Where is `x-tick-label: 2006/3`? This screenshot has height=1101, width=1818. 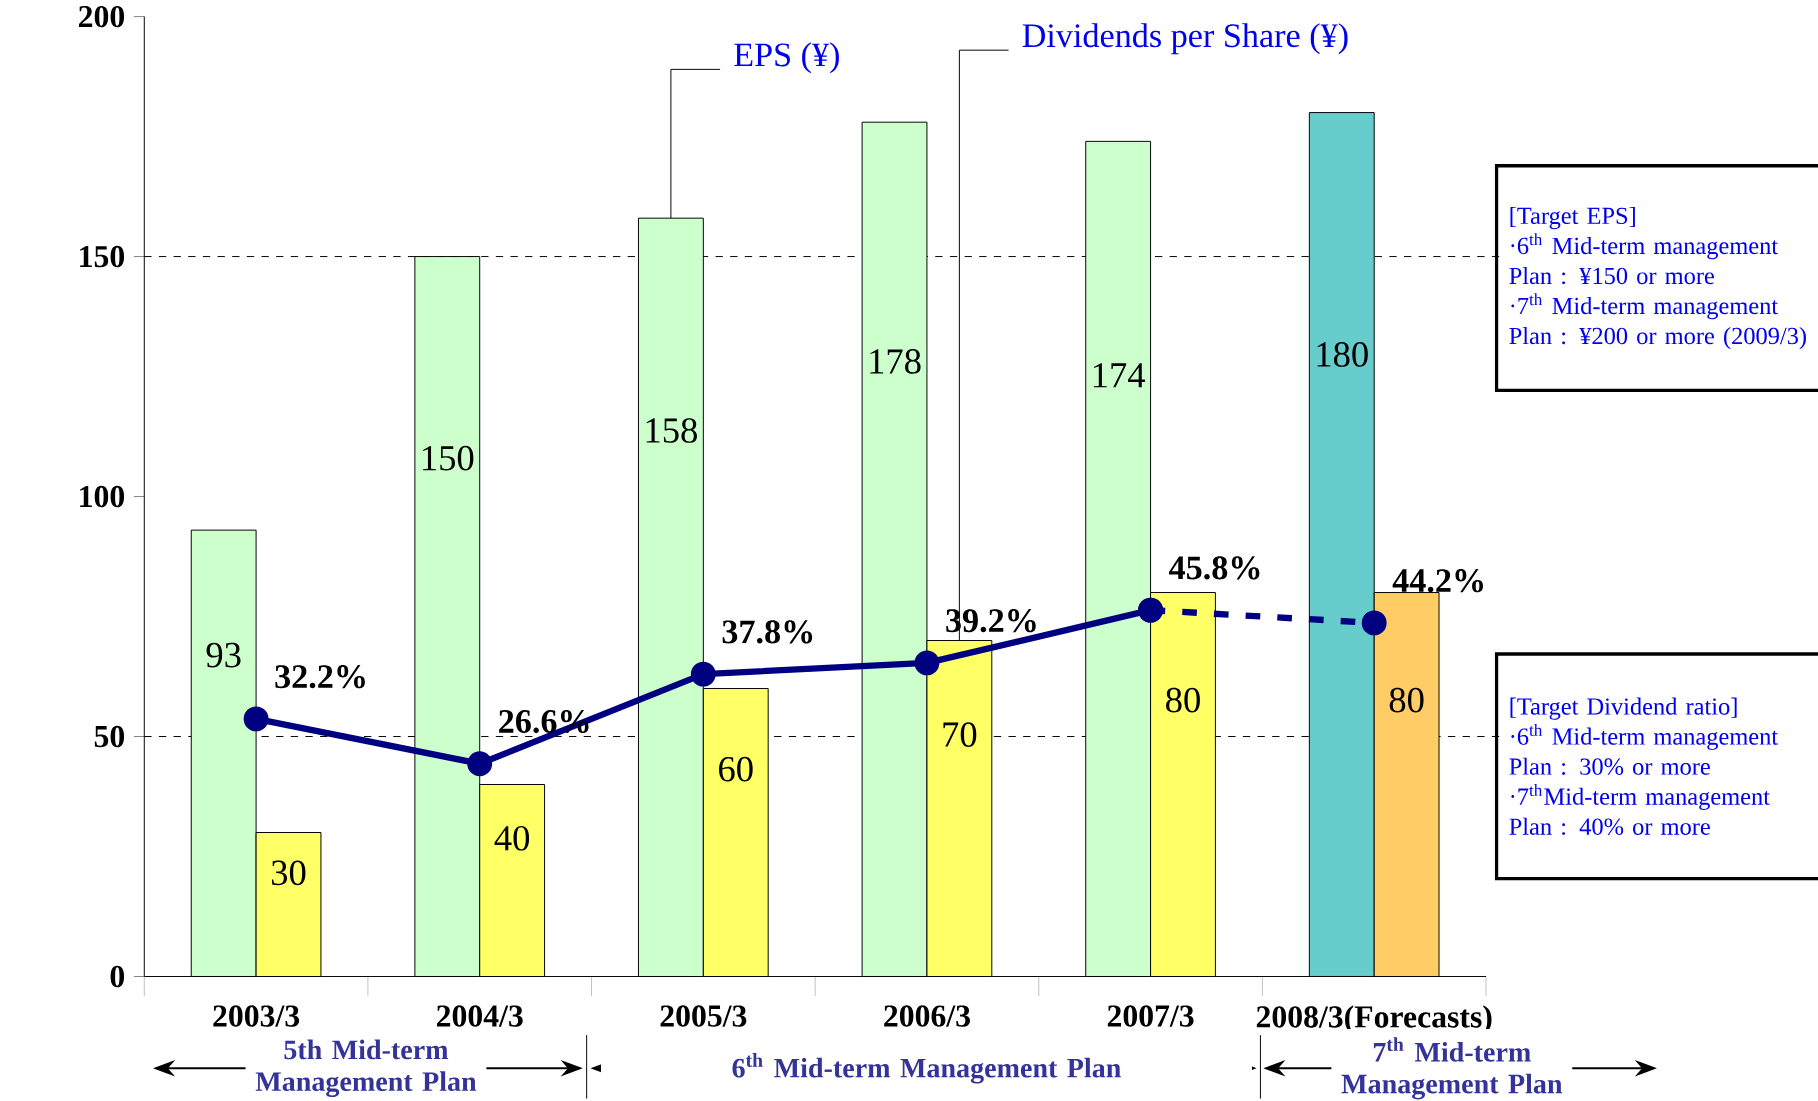
x-tick-label: 2006/3 is located at coordinates (927, 1016).